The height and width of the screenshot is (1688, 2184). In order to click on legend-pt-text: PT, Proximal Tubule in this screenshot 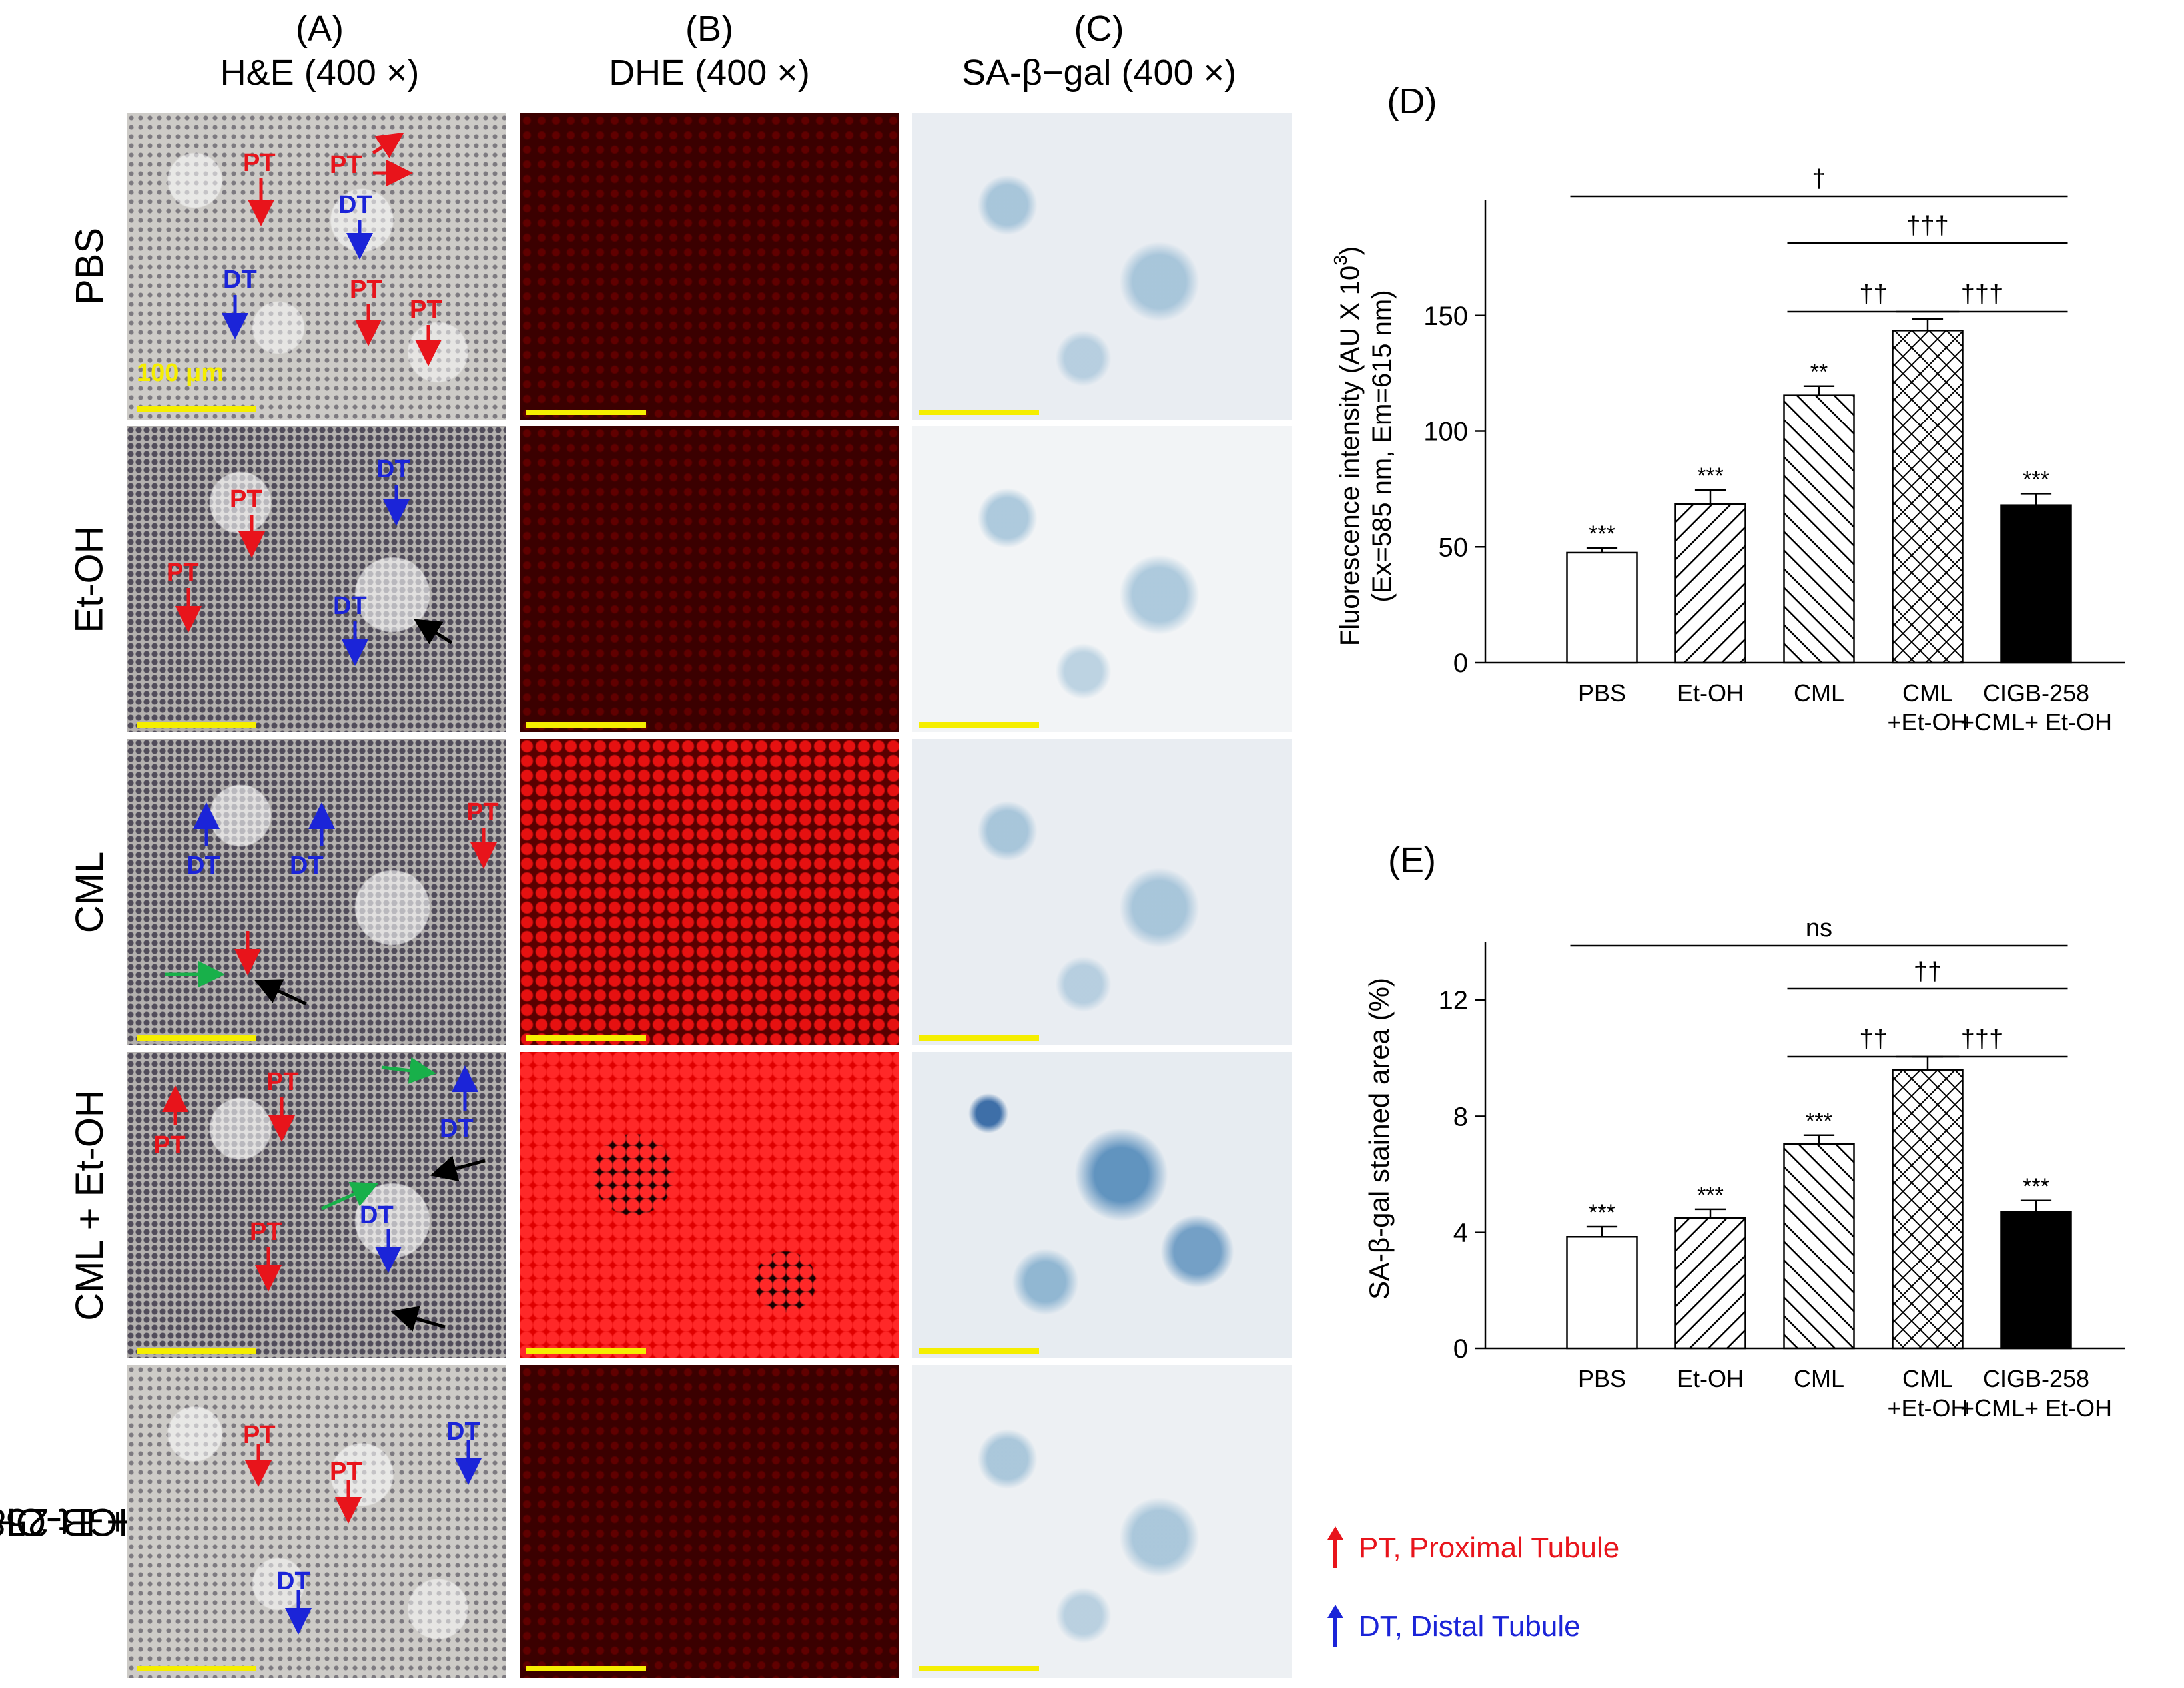, I will do `click(1489, 1548)`.